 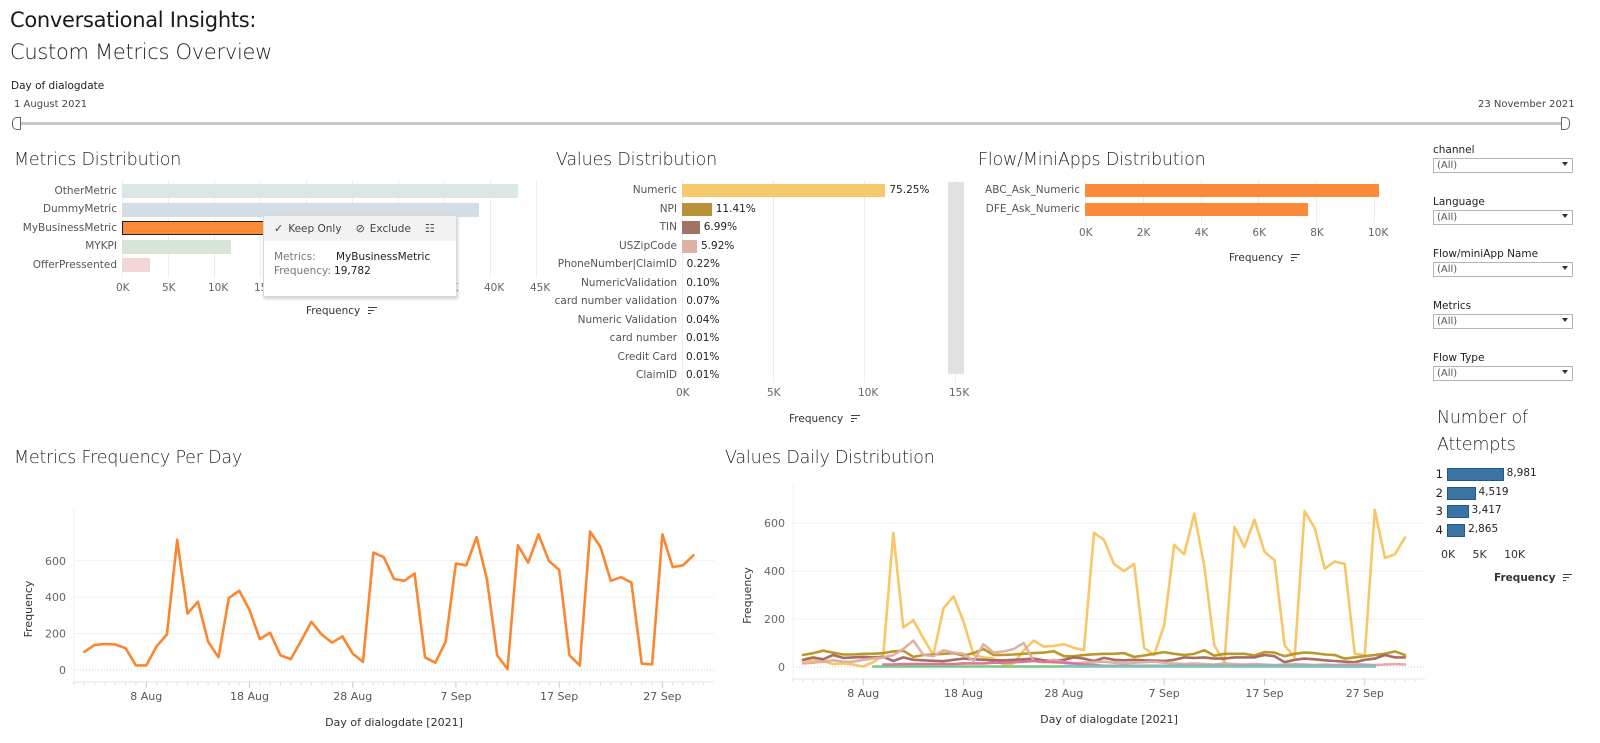 What do you see at coordinates (697, 209) in the screenshot?
I see `bar-npi` at bounding box center [697, 209].